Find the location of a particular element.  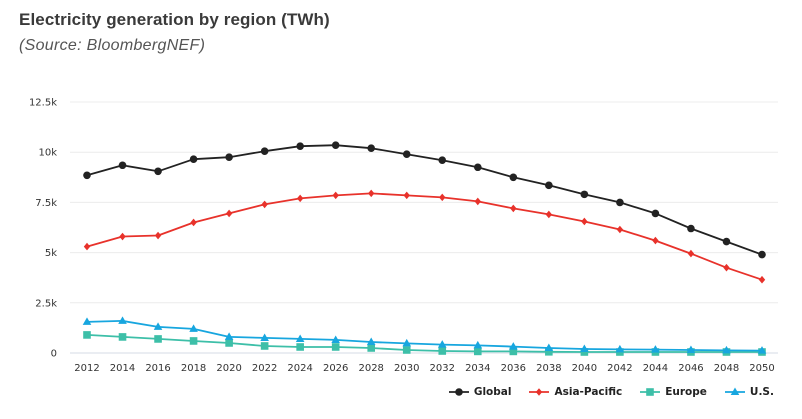

legend-label: U.S. is located at coordinates (761, 392).